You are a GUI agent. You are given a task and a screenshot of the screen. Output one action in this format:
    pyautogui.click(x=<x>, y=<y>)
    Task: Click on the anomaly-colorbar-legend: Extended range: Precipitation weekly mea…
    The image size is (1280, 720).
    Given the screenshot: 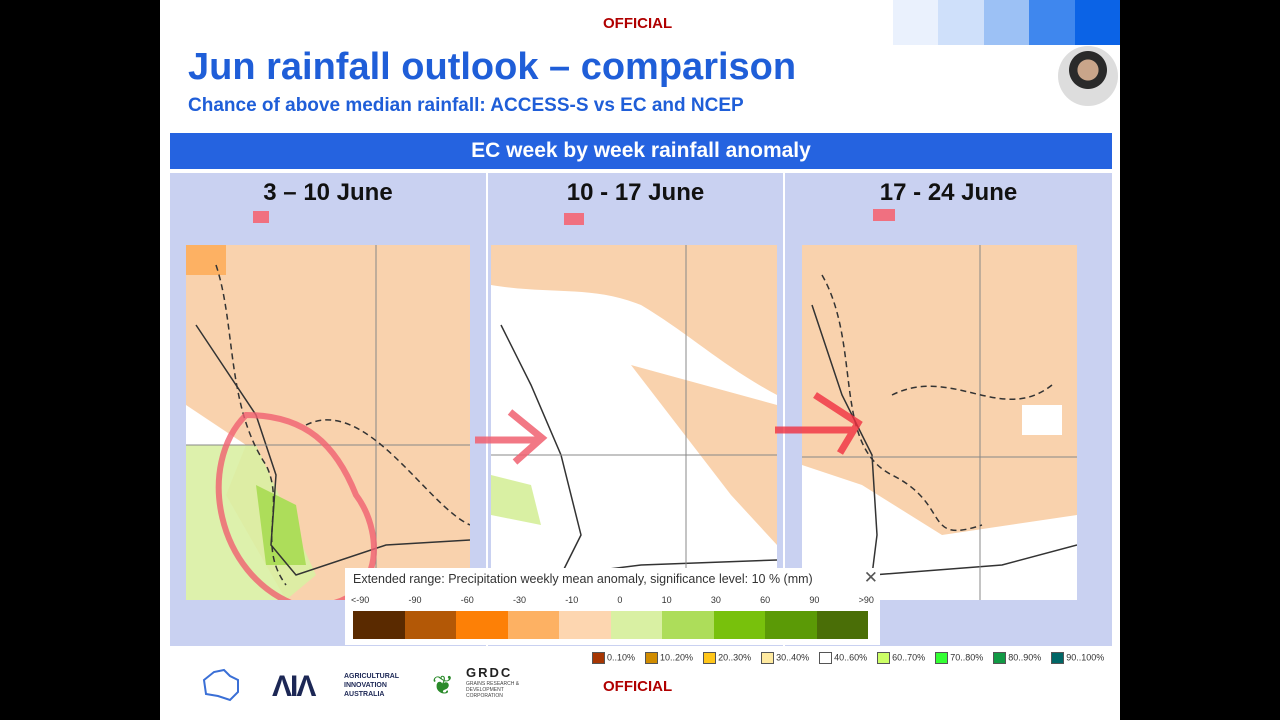 What is the action you would take?
    pyautogui.click(x=612, y=606)
    